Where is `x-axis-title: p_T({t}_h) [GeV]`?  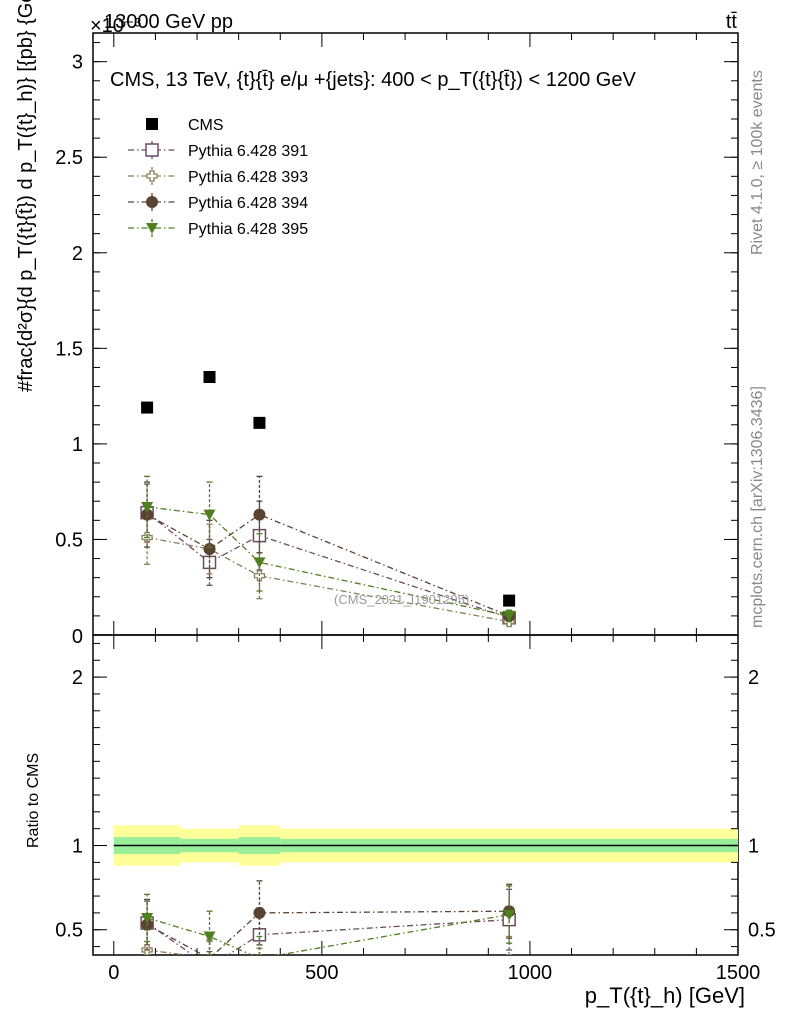 x-axis-title: p_T({t}_h) [GeV] is located at coordinates (665, 995).